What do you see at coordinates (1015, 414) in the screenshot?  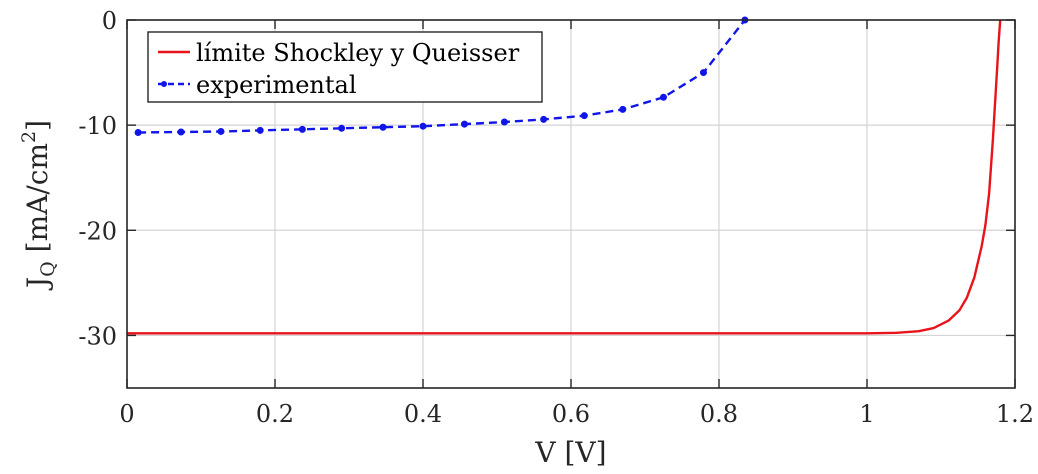 I see `x-tick-label: 1.2` at bounding box center [1015, 414].